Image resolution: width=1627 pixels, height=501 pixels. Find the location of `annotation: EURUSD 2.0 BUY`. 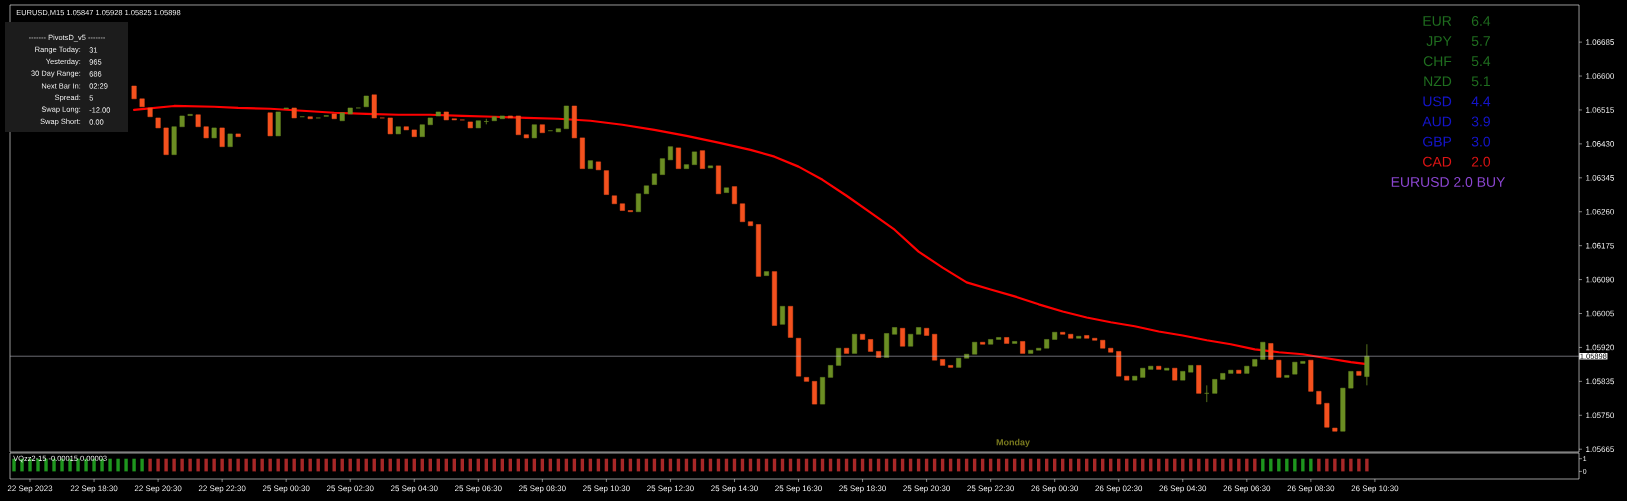

annotation: EURUSD 2.0 BUY is located at coordinates (1448, 182).